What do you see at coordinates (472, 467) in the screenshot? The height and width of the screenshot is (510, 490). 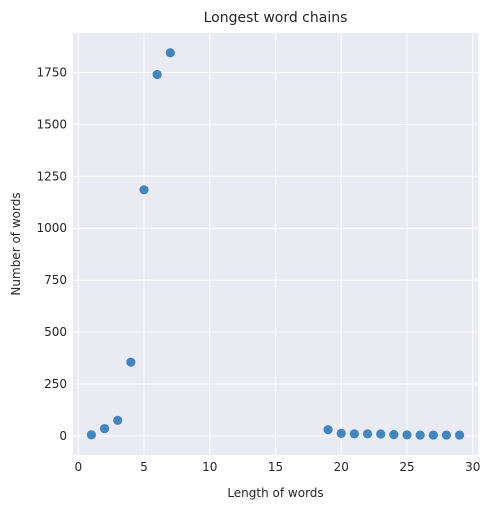 I see `x-tick-label: 30` at bounding box center [472, 467].